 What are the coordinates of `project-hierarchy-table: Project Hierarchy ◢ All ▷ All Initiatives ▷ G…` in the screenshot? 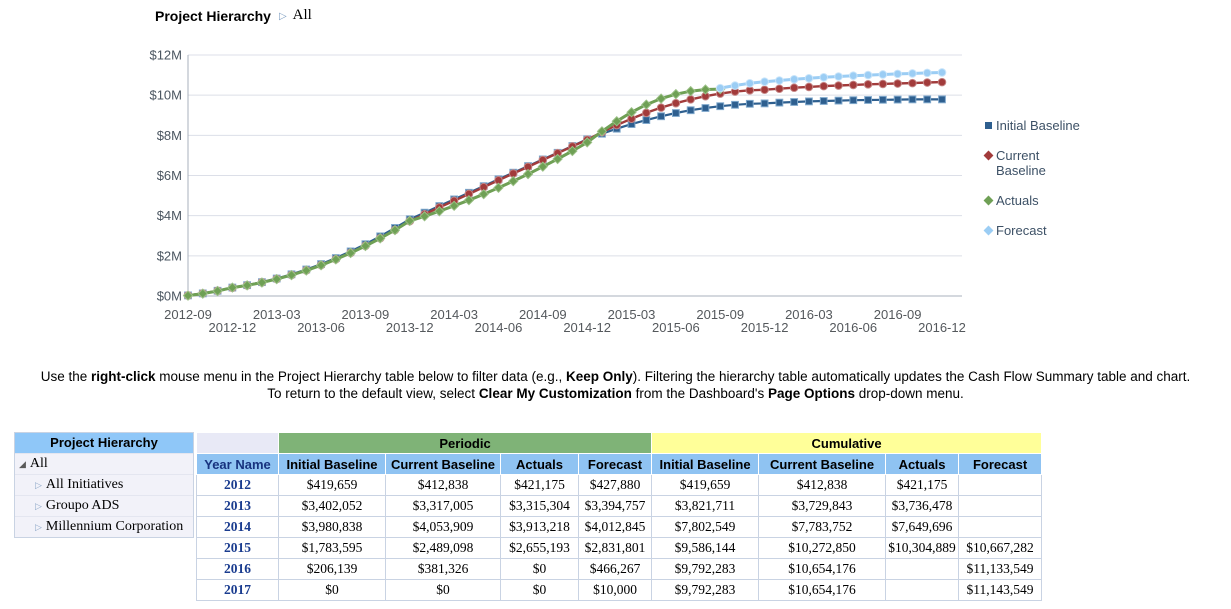 It's located at (104, 485).